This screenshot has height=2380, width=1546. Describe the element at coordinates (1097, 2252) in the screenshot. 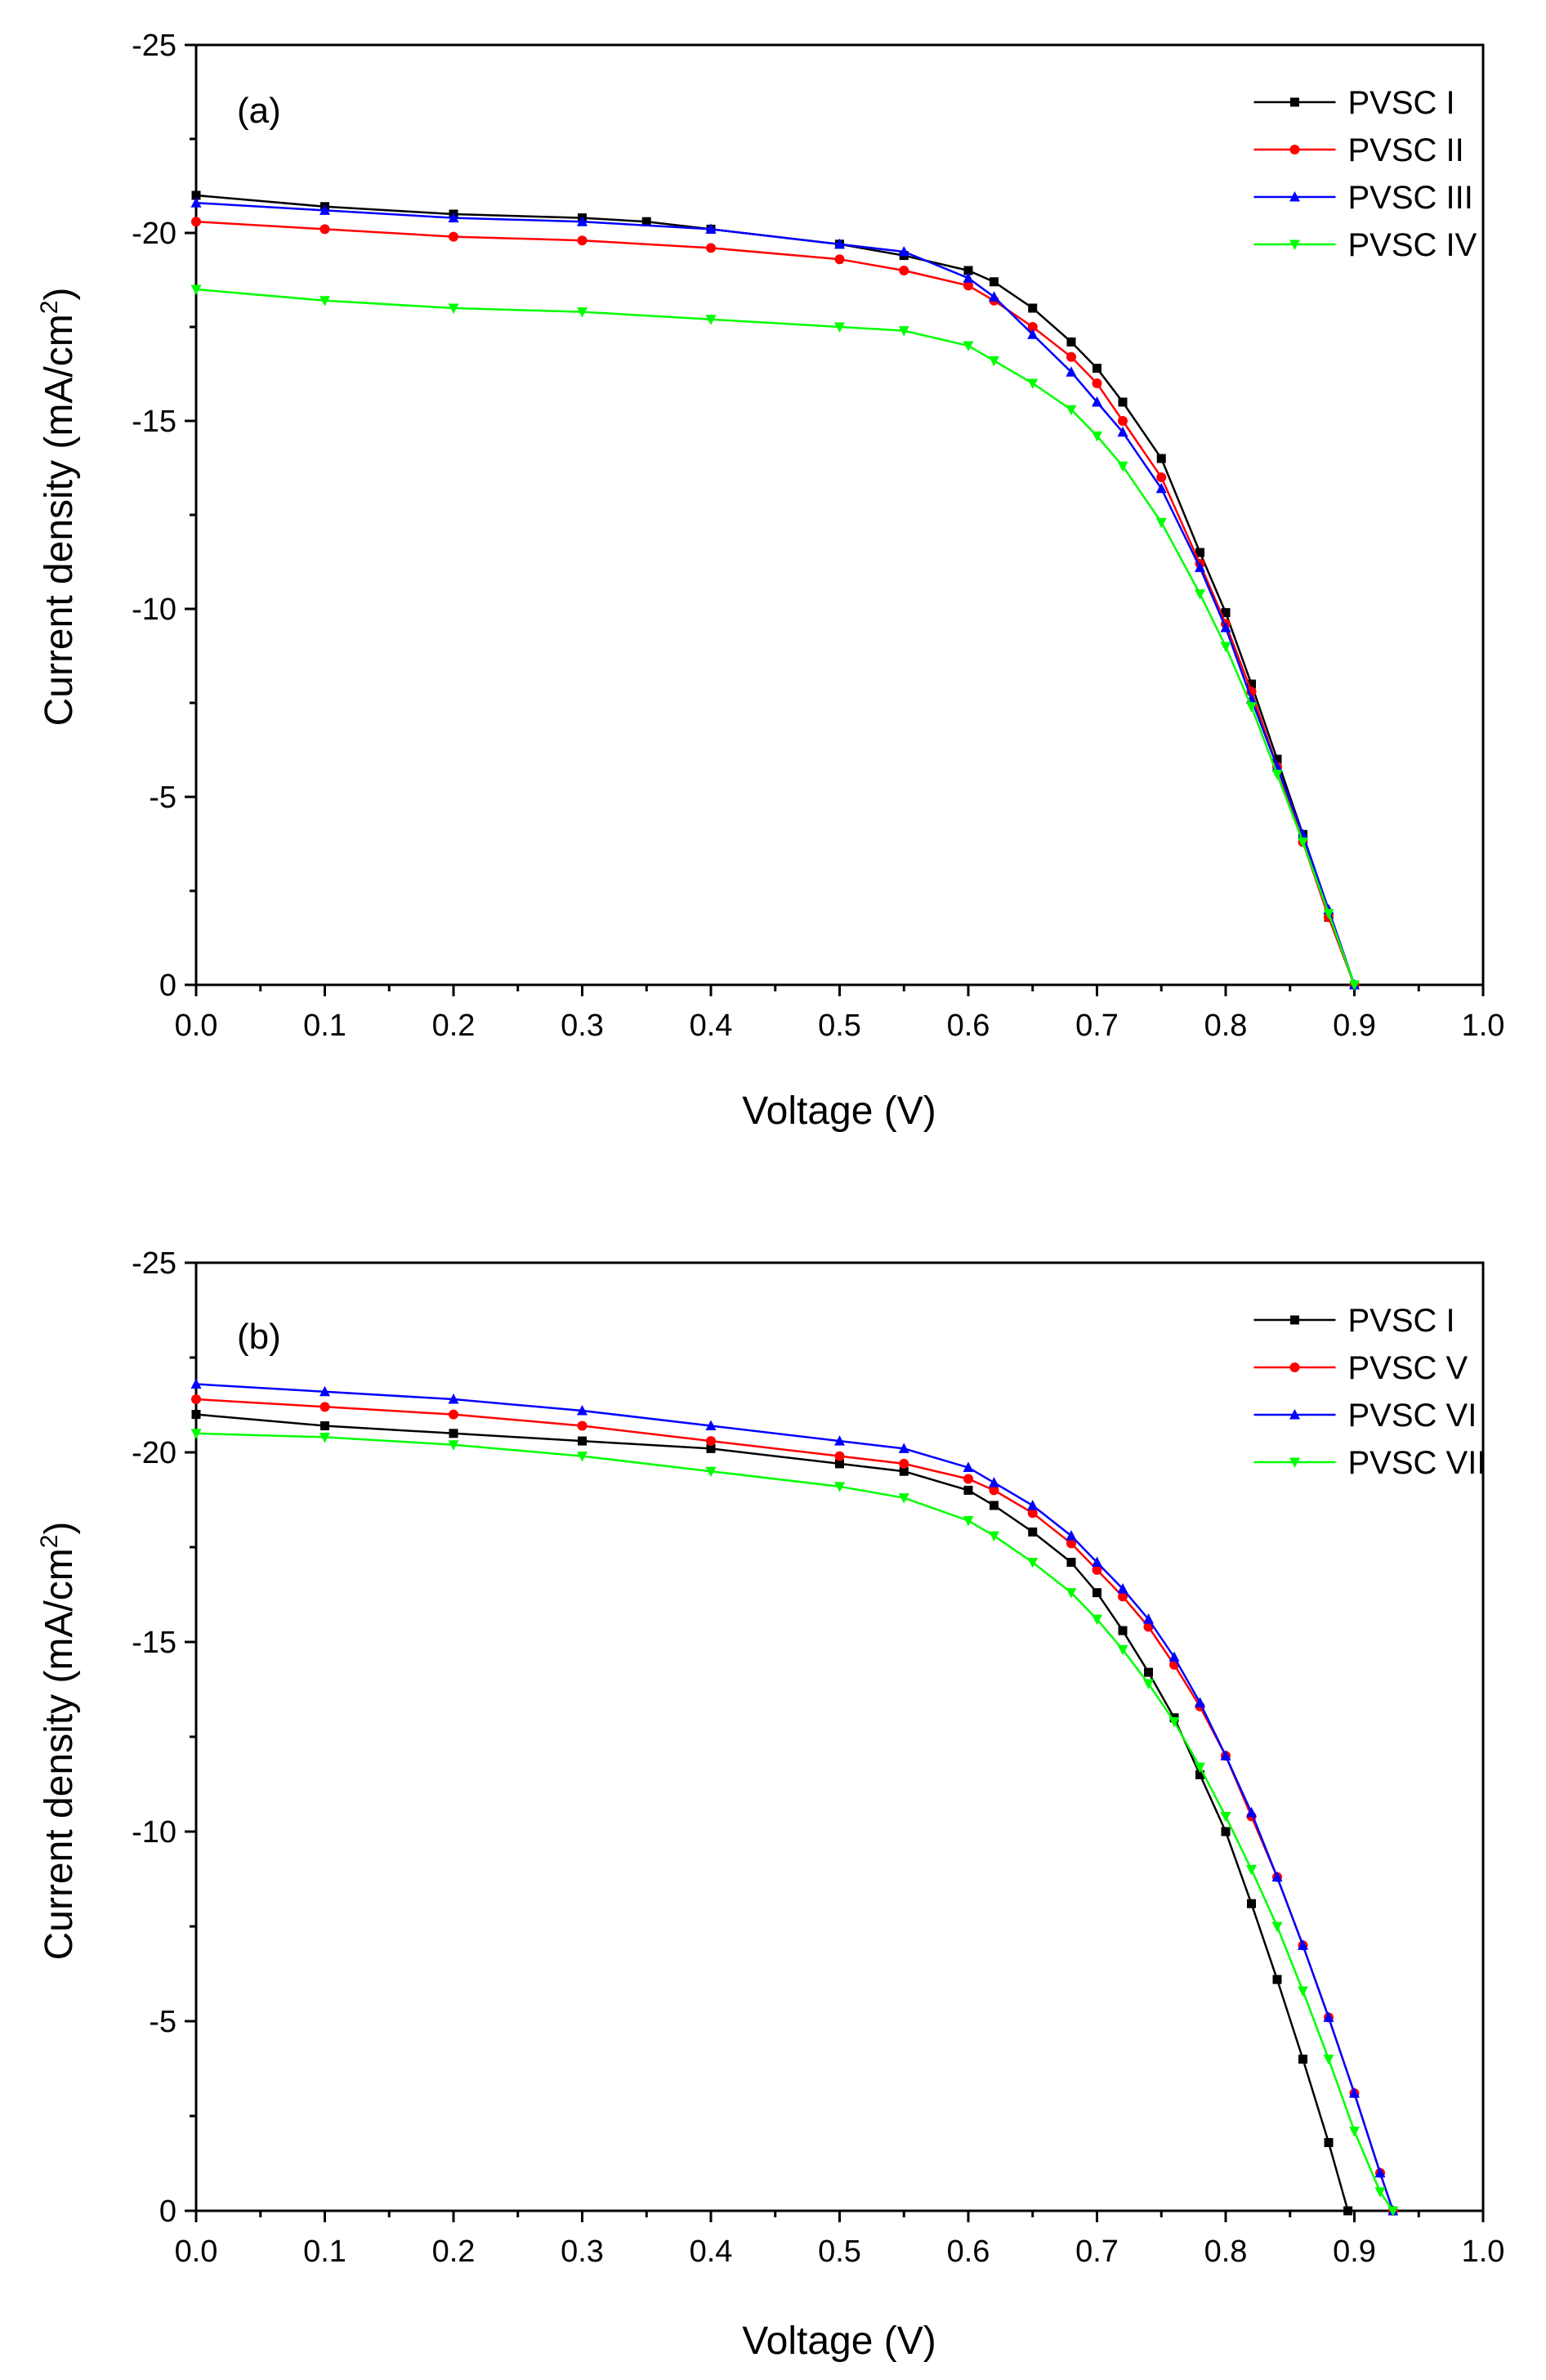

I see `panel-b-x-tick-label: 0.7` at that location.